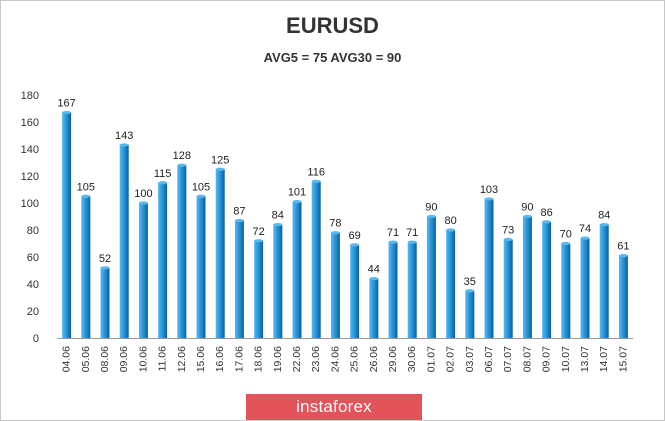 The height and width of the screenshot is (421, 665). What do you see at coordinates (393, 359) in the screenshot?
I see `x-tick-label: 29.06` at bounding box center [393, 359].